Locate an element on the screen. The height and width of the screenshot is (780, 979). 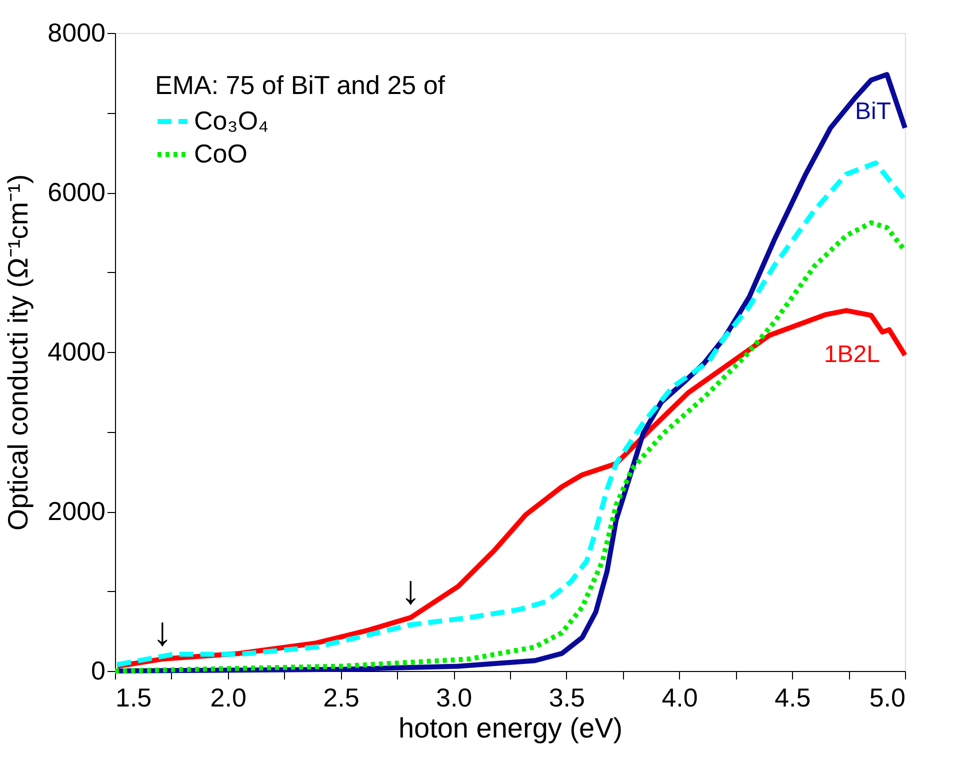
x-tick-label: 2.0 is located at coordinates (228, 697).